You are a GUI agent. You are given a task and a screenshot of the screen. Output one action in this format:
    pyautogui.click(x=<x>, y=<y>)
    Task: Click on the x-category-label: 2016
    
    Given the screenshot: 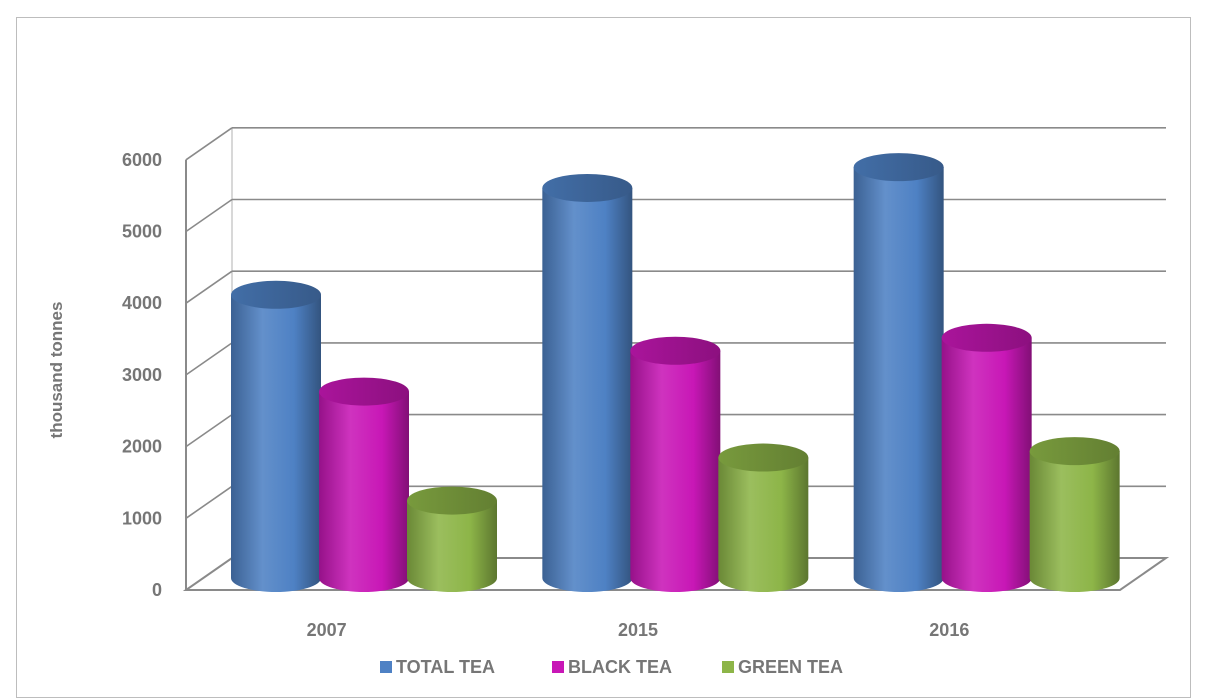 What is the action you would take?
    pyautogui.click(x=949, y=630)
    